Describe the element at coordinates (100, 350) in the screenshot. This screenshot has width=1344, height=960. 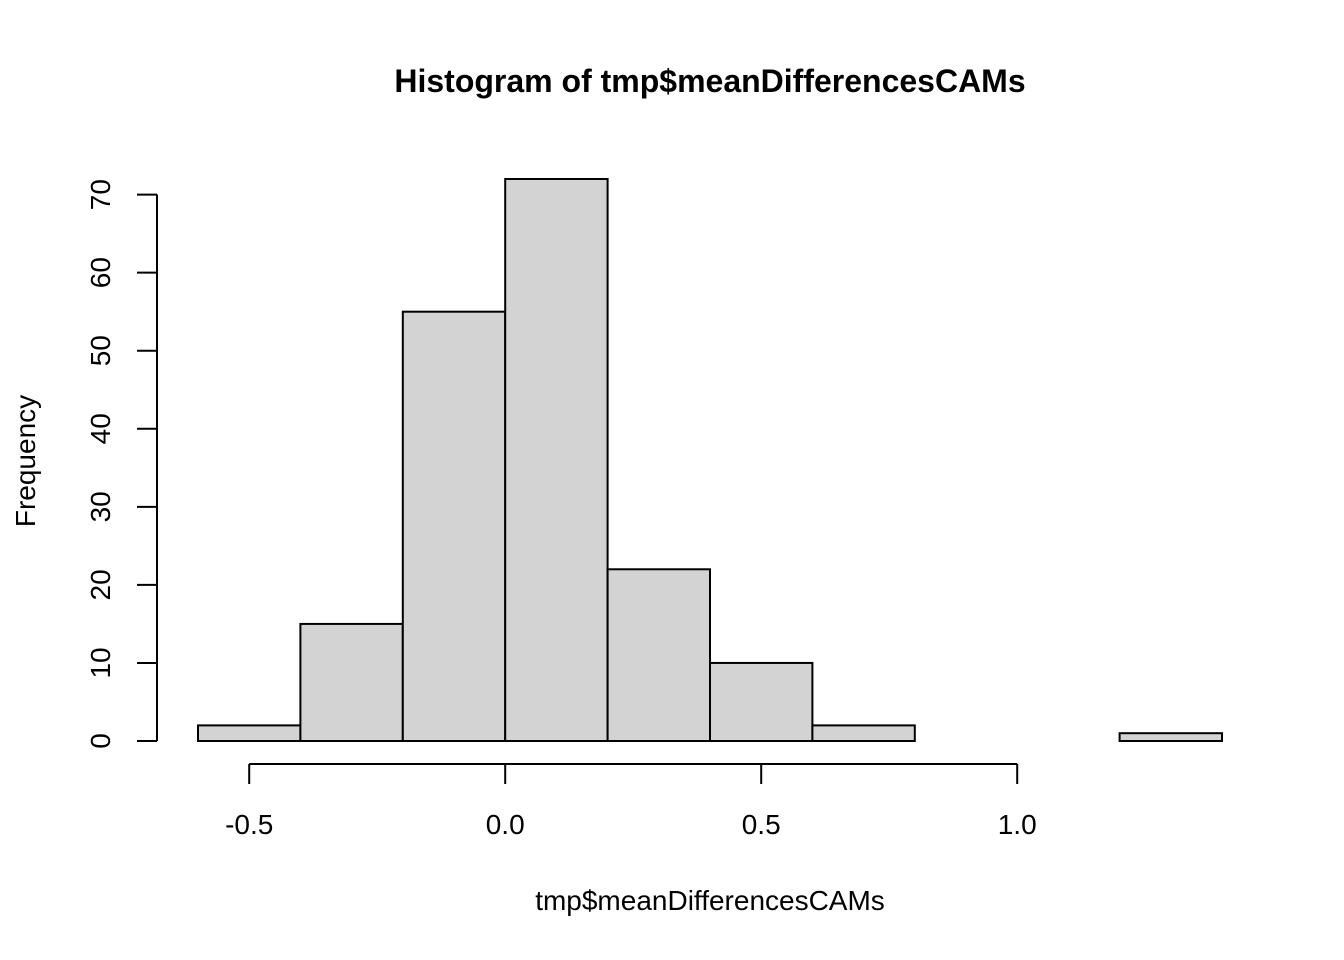
I see `y-tick-label: 50` at that location.